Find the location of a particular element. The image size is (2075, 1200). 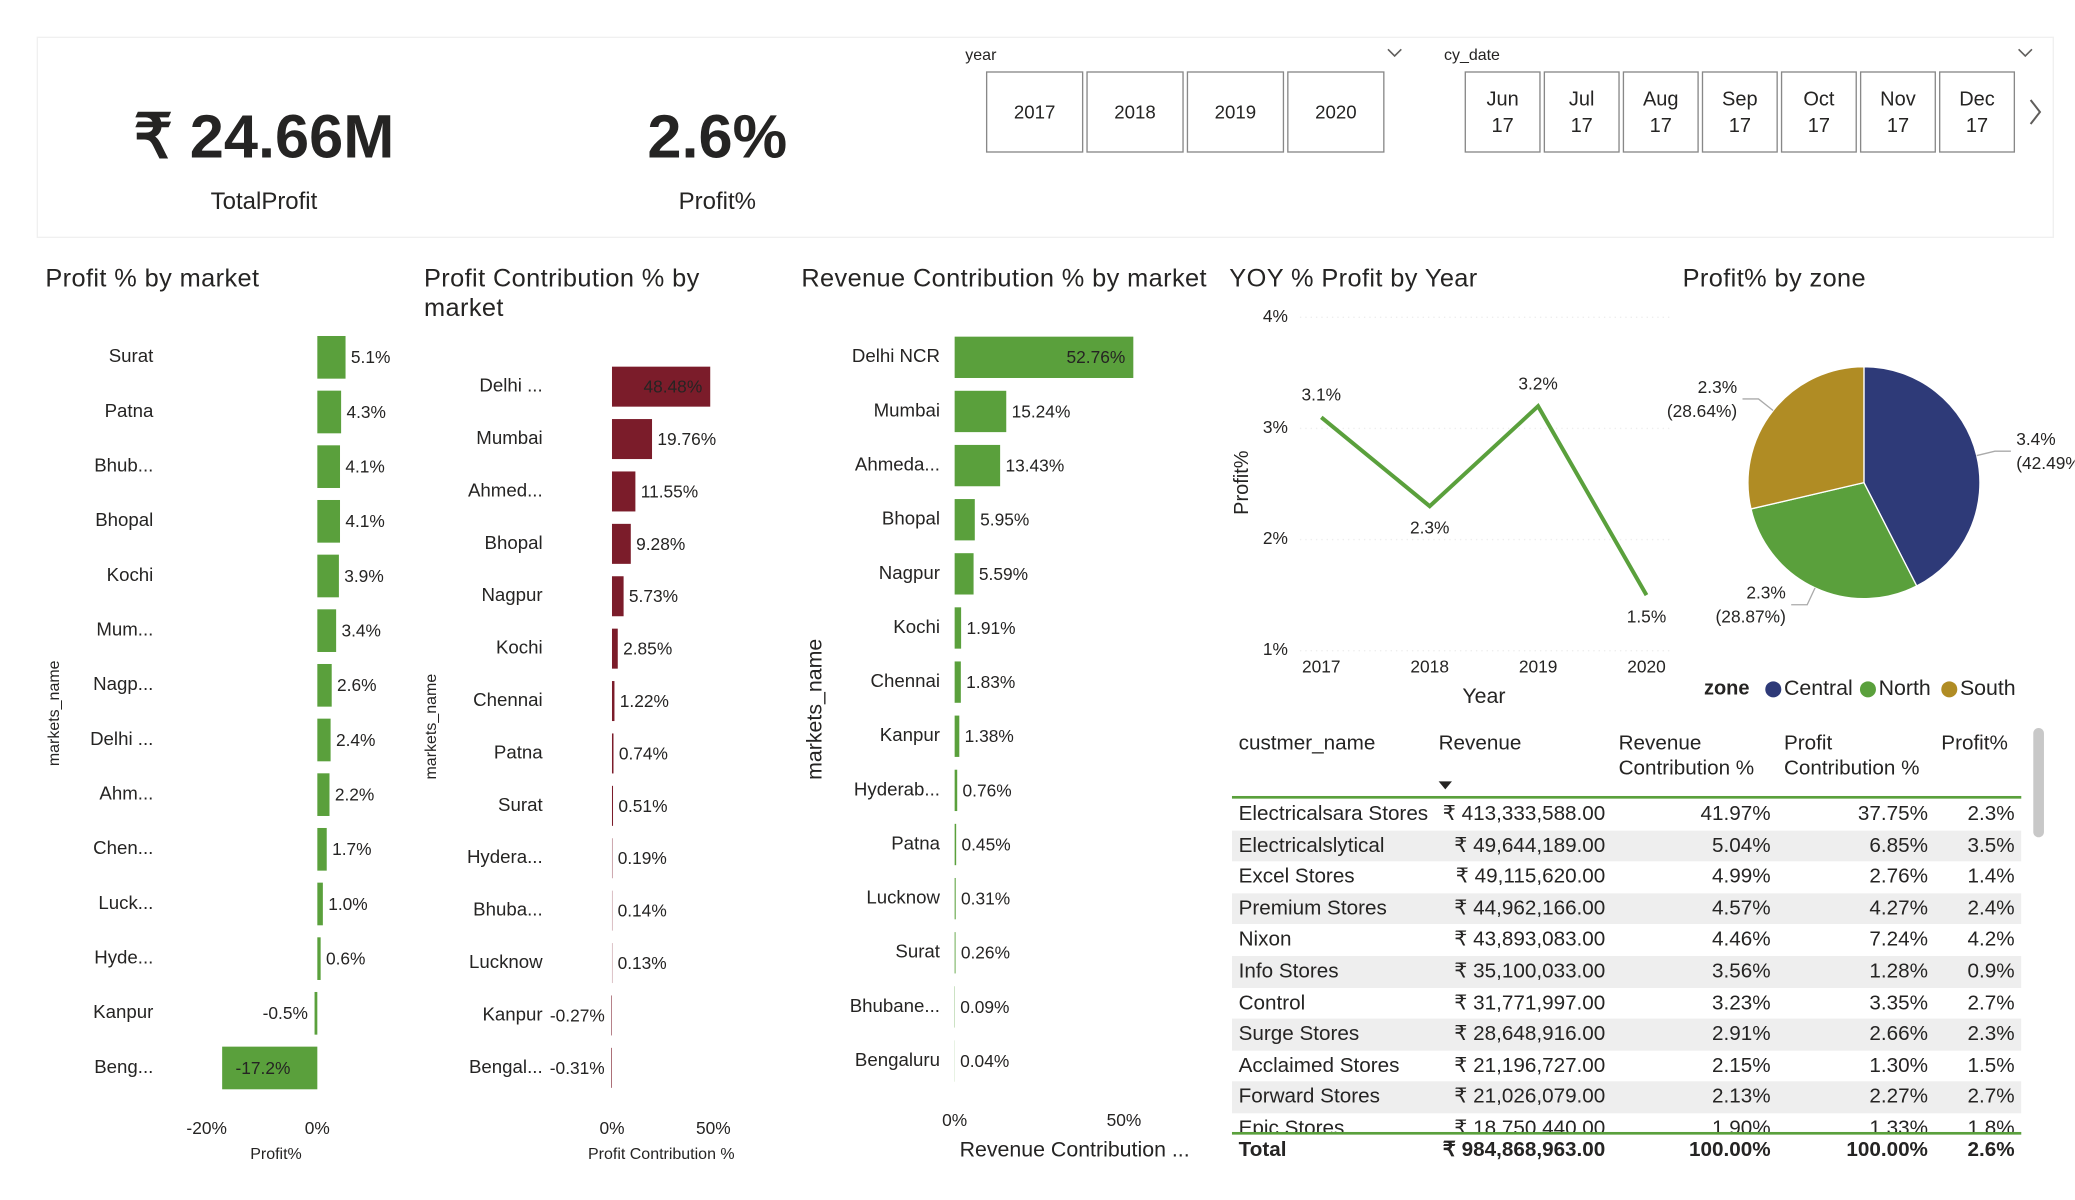

column-header: custmer_name is located at coordinates (1307, 743).